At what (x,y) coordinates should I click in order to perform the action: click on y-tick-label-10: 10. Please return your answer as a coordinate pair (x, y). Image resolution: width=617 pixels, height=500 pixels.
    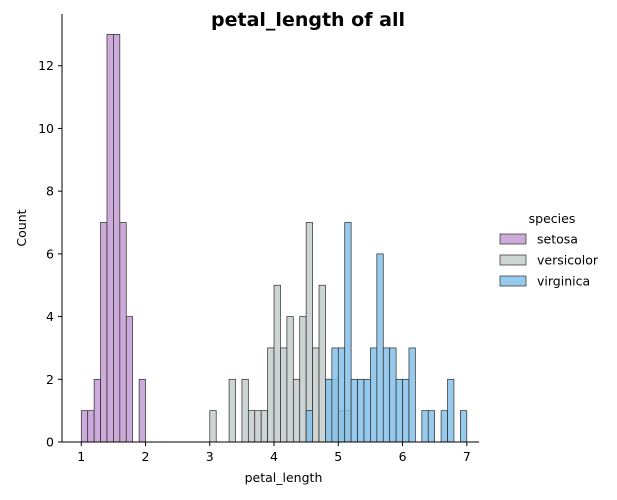
    Looking at the image, I should click on (46, 128).